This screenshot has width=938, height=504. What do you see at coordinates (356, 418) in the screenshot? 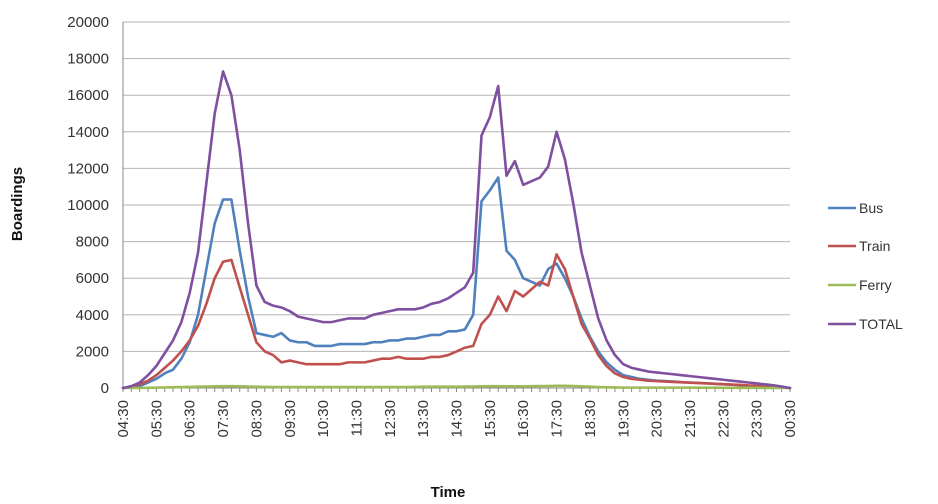
I see `x-tick-label: 11:30` at bounding box center [356, 418].